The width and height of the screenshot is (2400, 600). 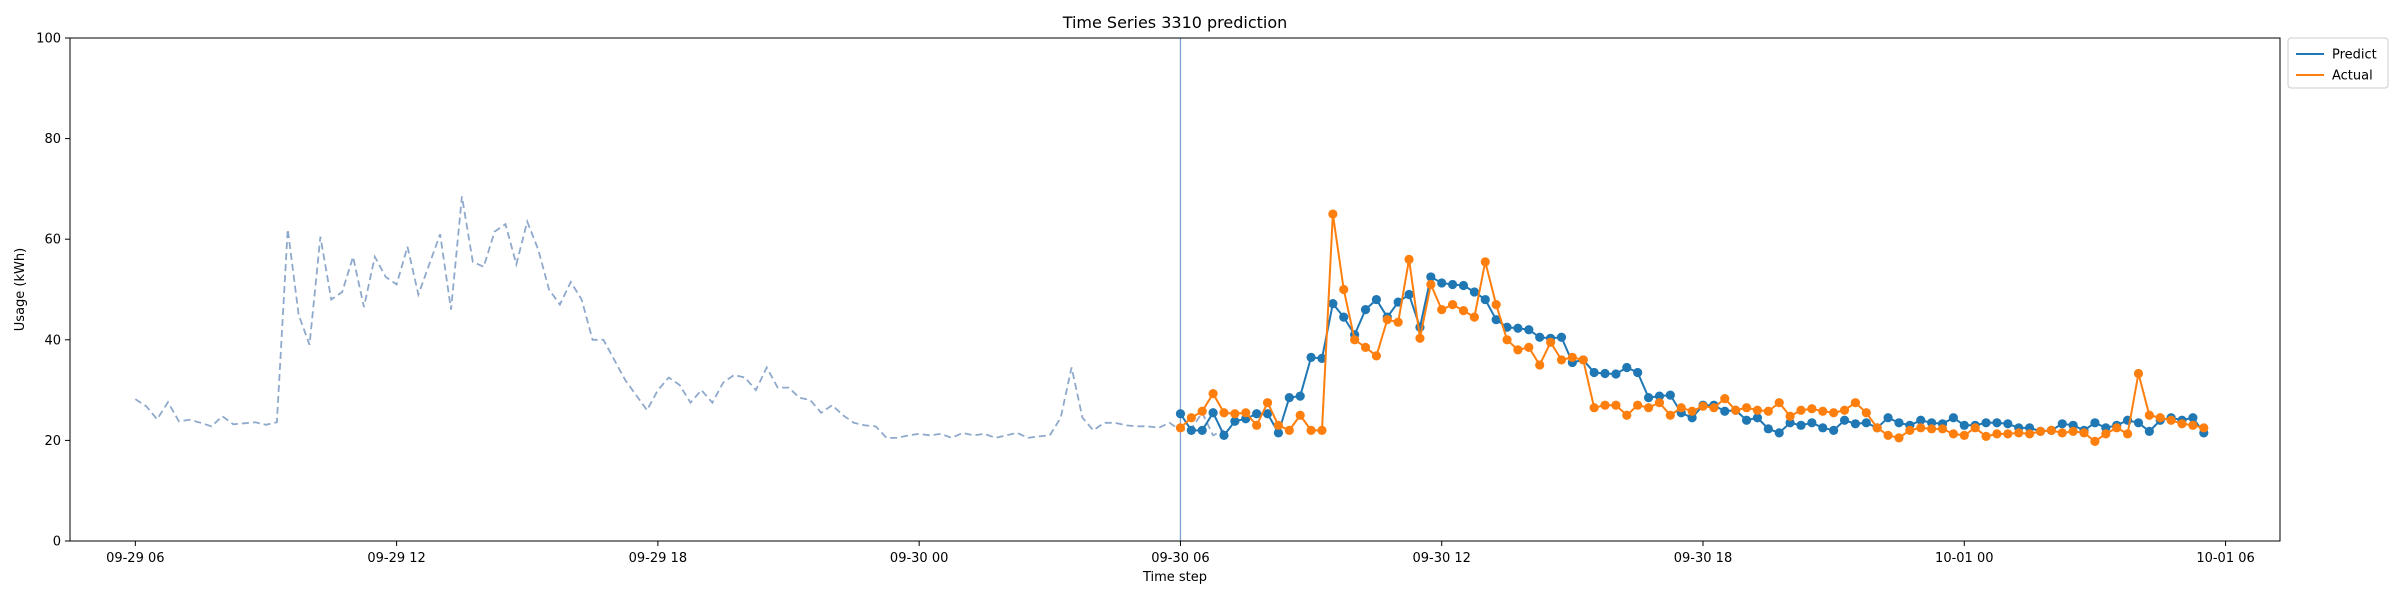 I want to click on y-tick-label: 20, so click(x=52, y=441).